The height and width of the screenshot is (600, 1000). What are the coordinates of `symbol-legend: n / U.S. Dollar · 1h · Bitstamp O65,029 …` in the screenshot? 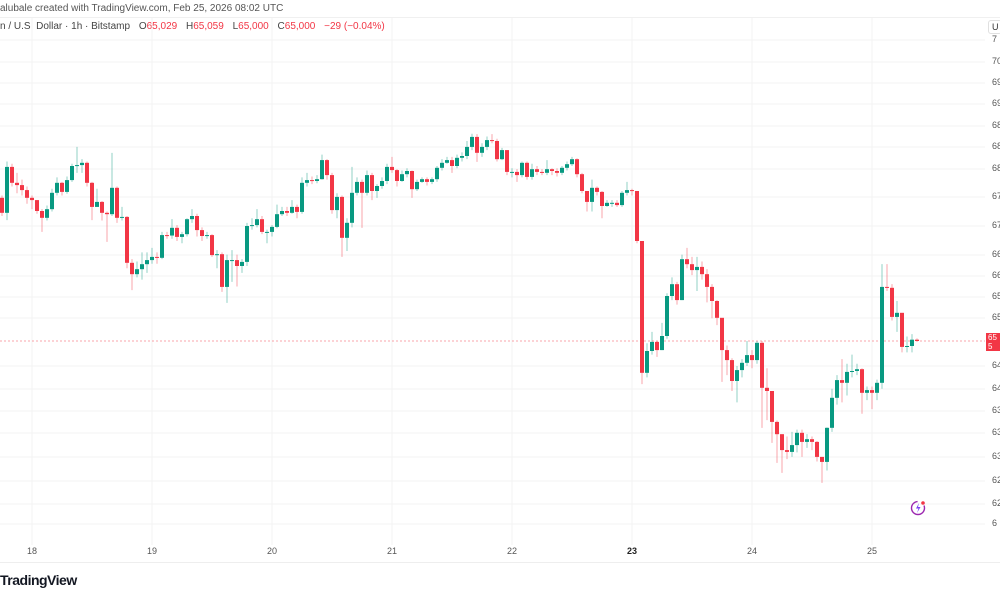 It's located at (192, 26).